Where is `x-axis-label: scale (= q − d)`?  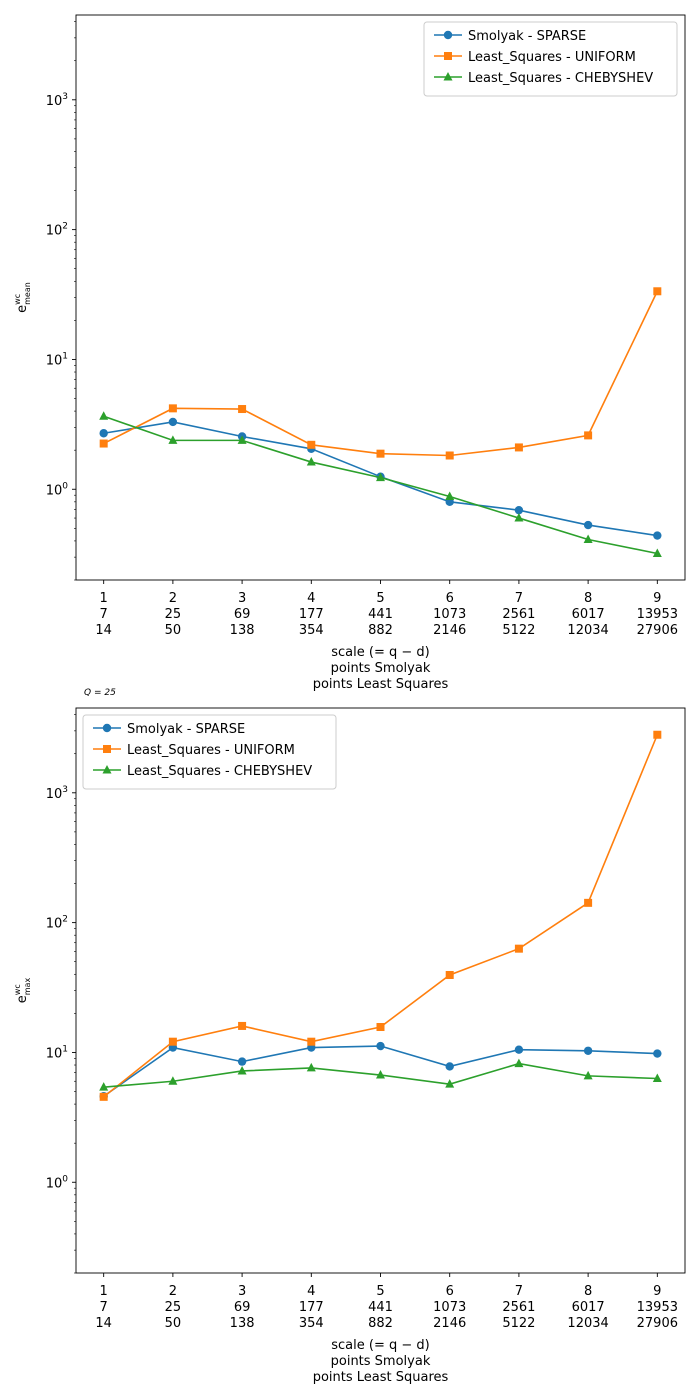
x-axis-label: scale (= q − d) is located at coordinates (380, 1345).